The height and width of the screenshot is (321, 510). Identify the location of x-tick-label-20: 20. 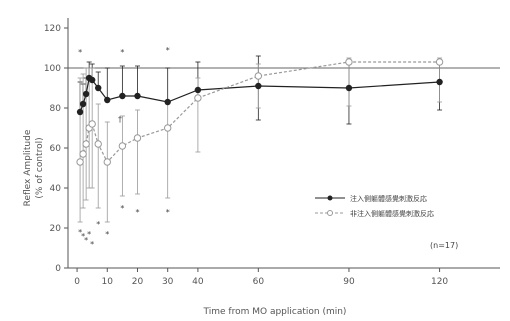
(138, 282).